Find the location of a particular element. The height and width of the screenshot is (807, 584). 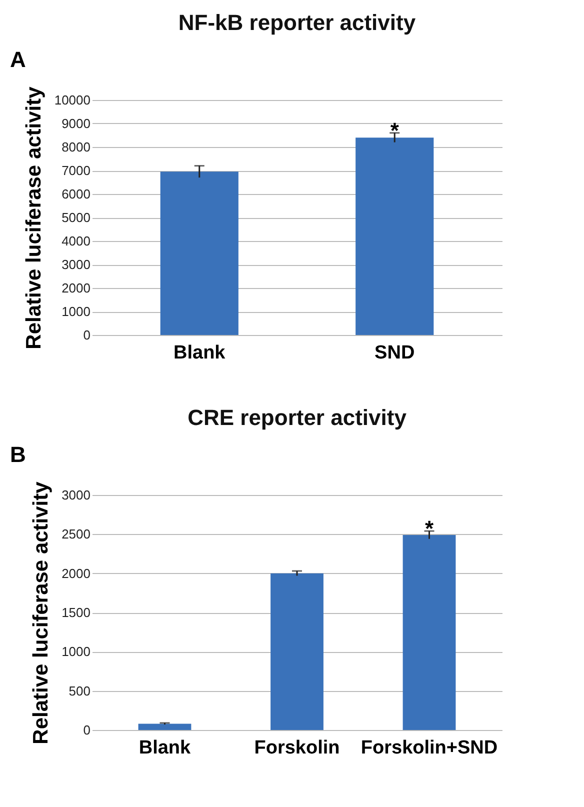

y-tick-label: 5000 is located at coordinates (76, 217).